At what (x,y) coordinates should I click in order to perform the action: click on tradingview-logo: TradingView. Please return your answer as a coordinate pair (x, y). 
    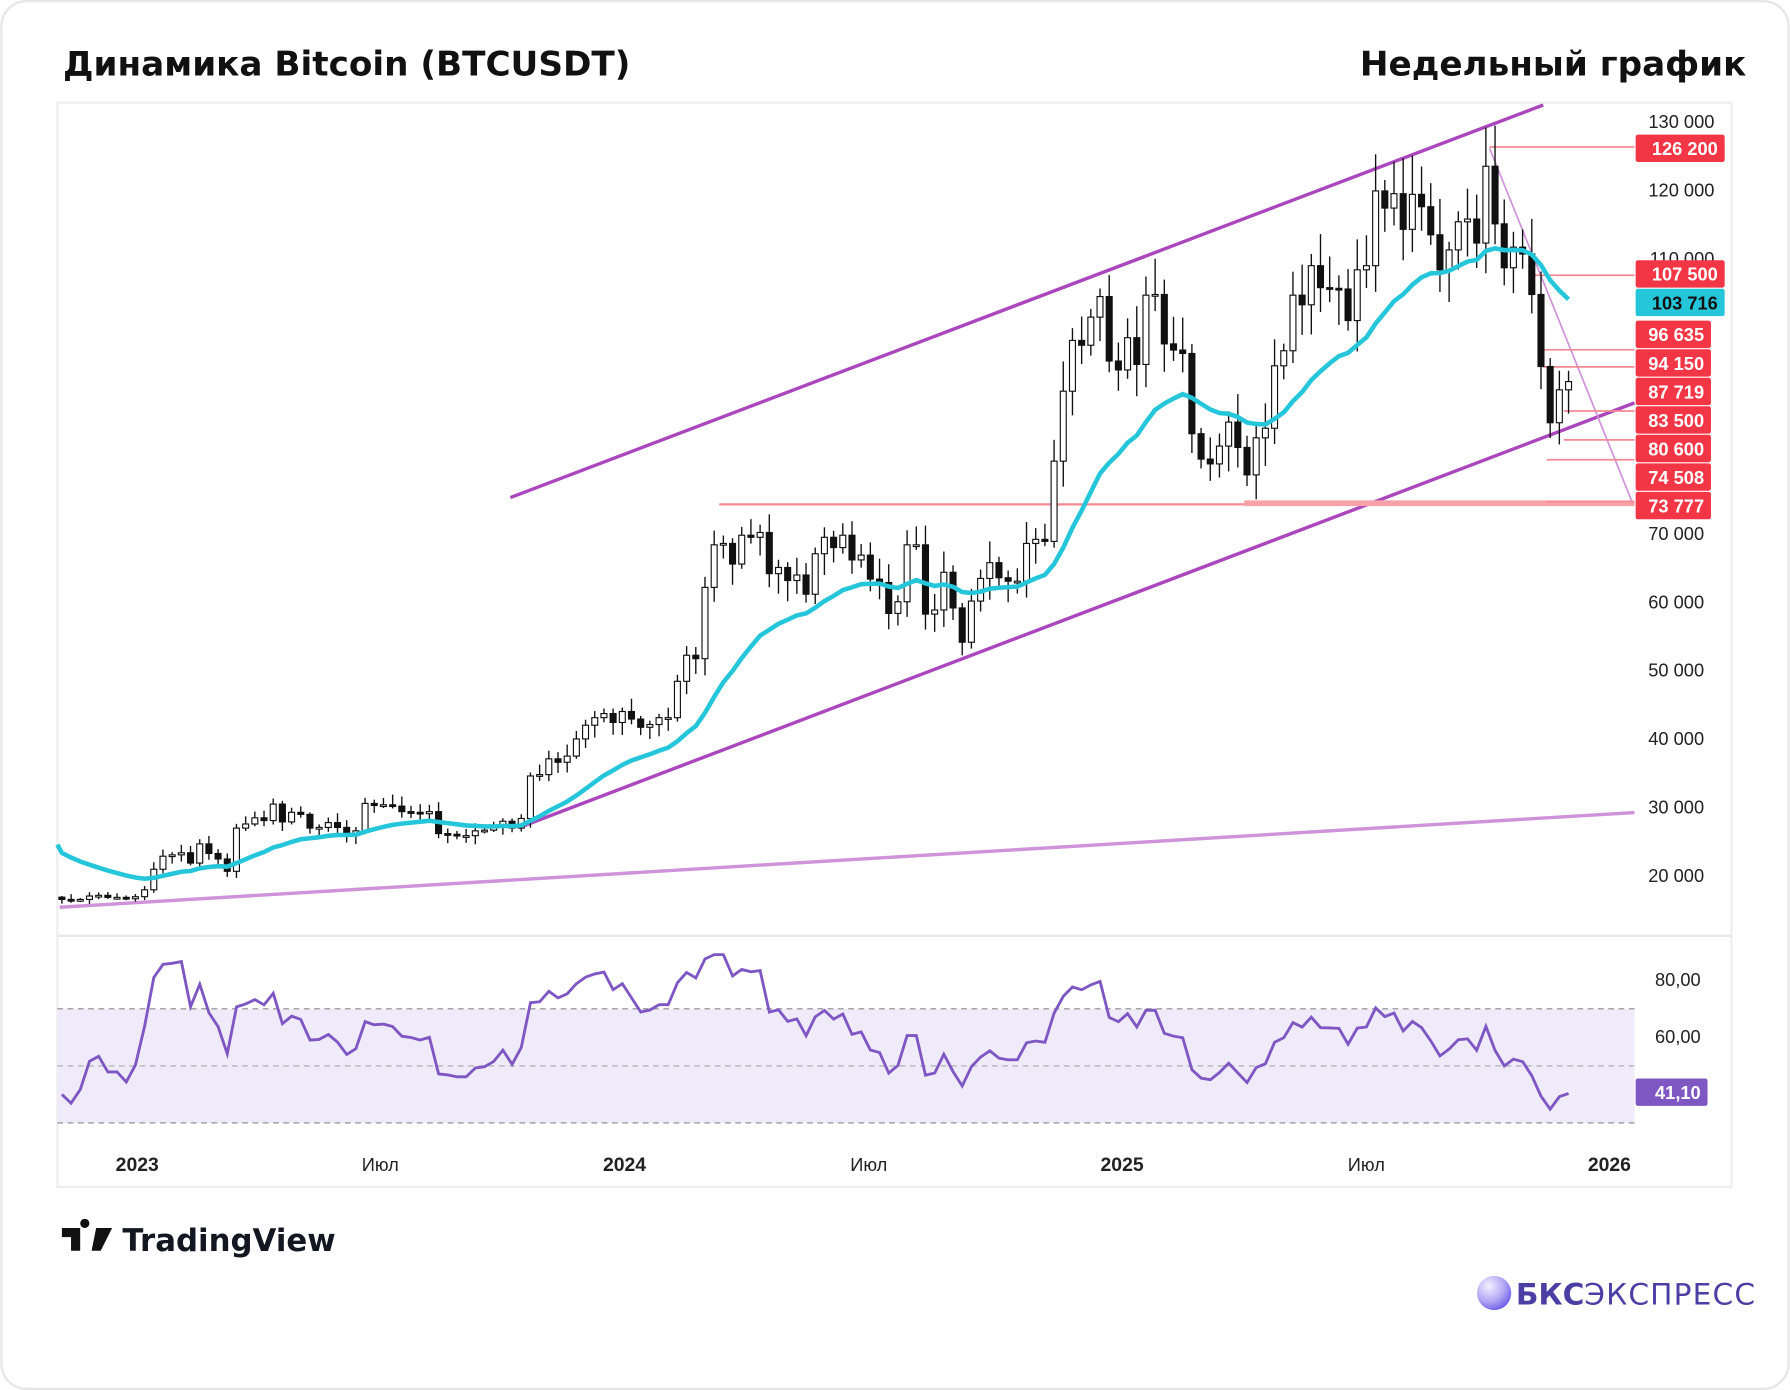
    Looking at the image, I should click on (198, 1238).